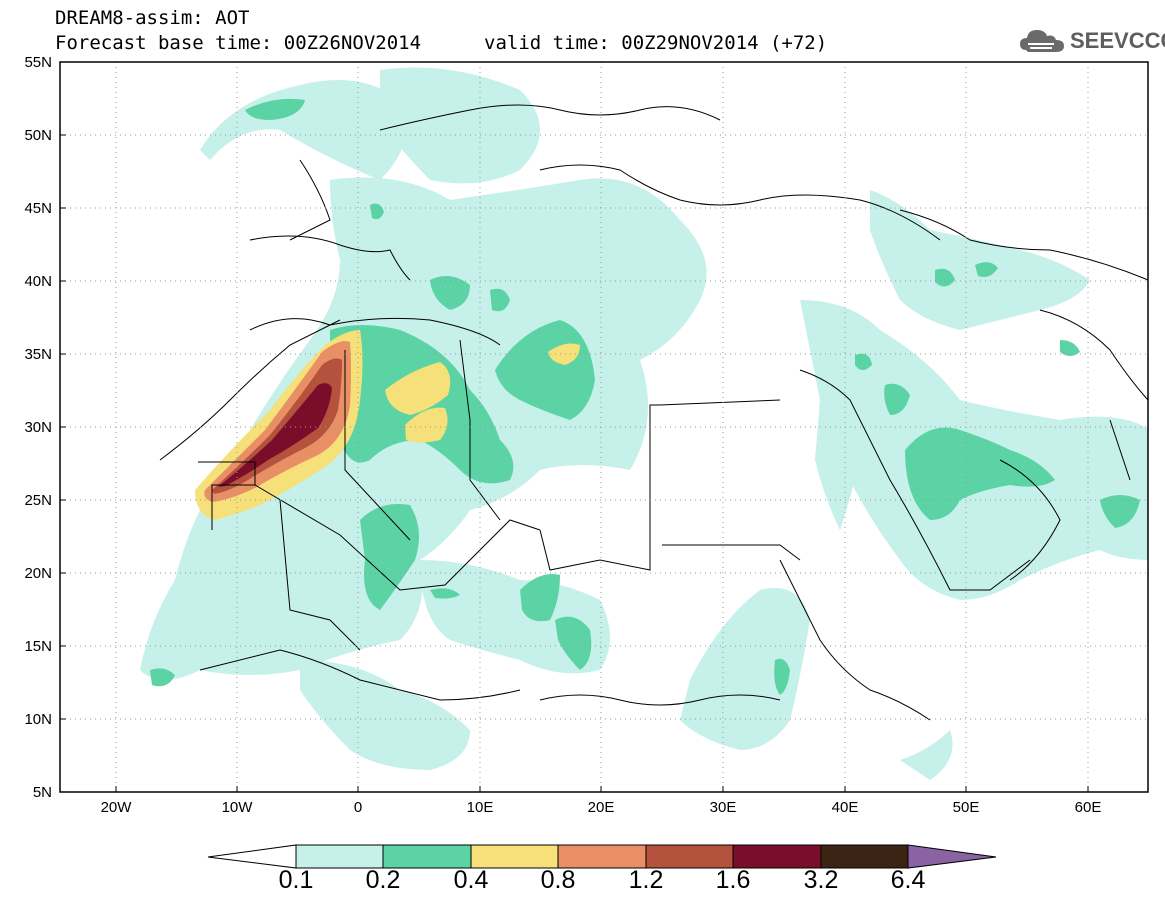 Image resolution: width=1165 pixels, height=905 pixels. Describe the element at coordinates (38, 208) in the screenshot. I see `lat-label: 45N` at that location.